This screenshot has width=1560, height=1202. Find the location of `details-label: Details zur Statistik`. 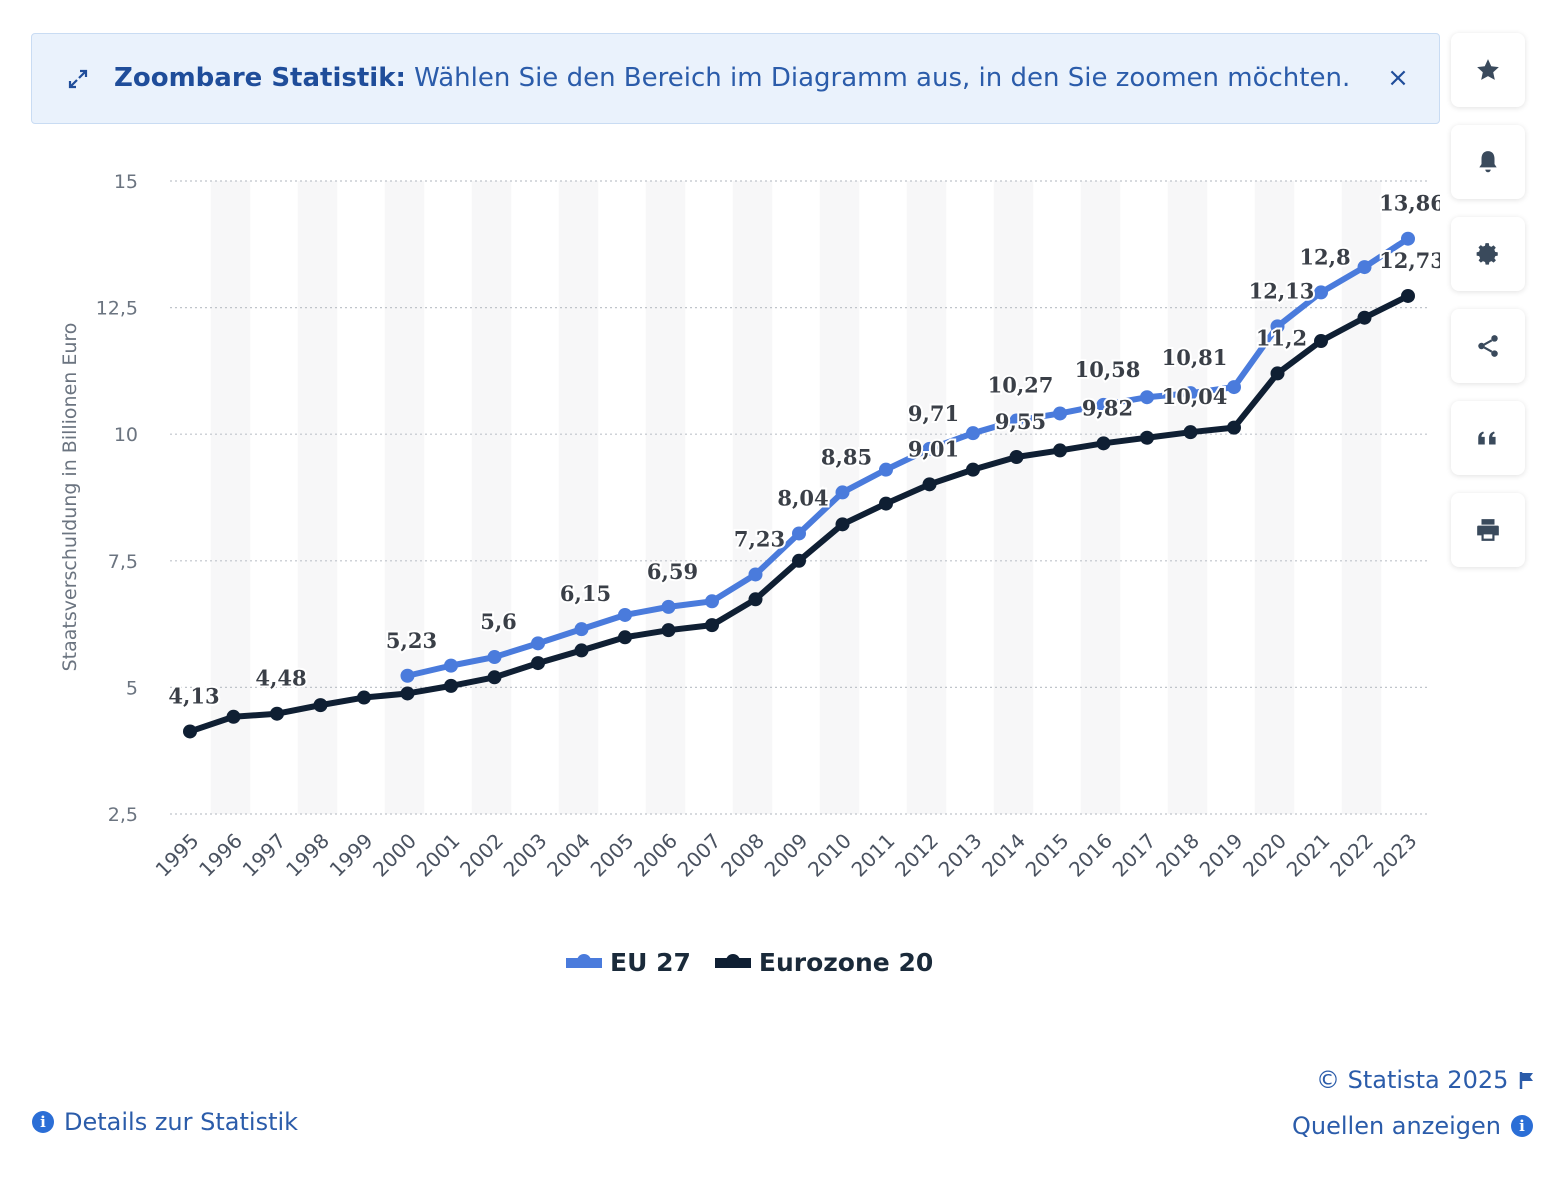

details-label: Details zur Statistik is located at coordinates (181, 1122).